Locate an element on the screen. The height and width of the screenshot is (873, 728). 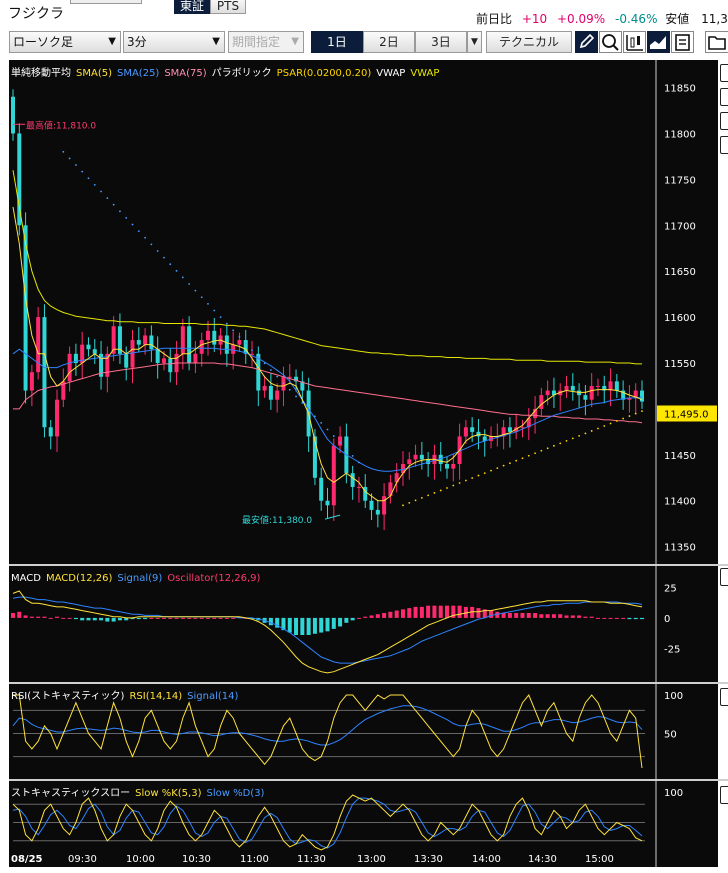
x-tick-label: 11:00 is located at coordinates (254, 859).